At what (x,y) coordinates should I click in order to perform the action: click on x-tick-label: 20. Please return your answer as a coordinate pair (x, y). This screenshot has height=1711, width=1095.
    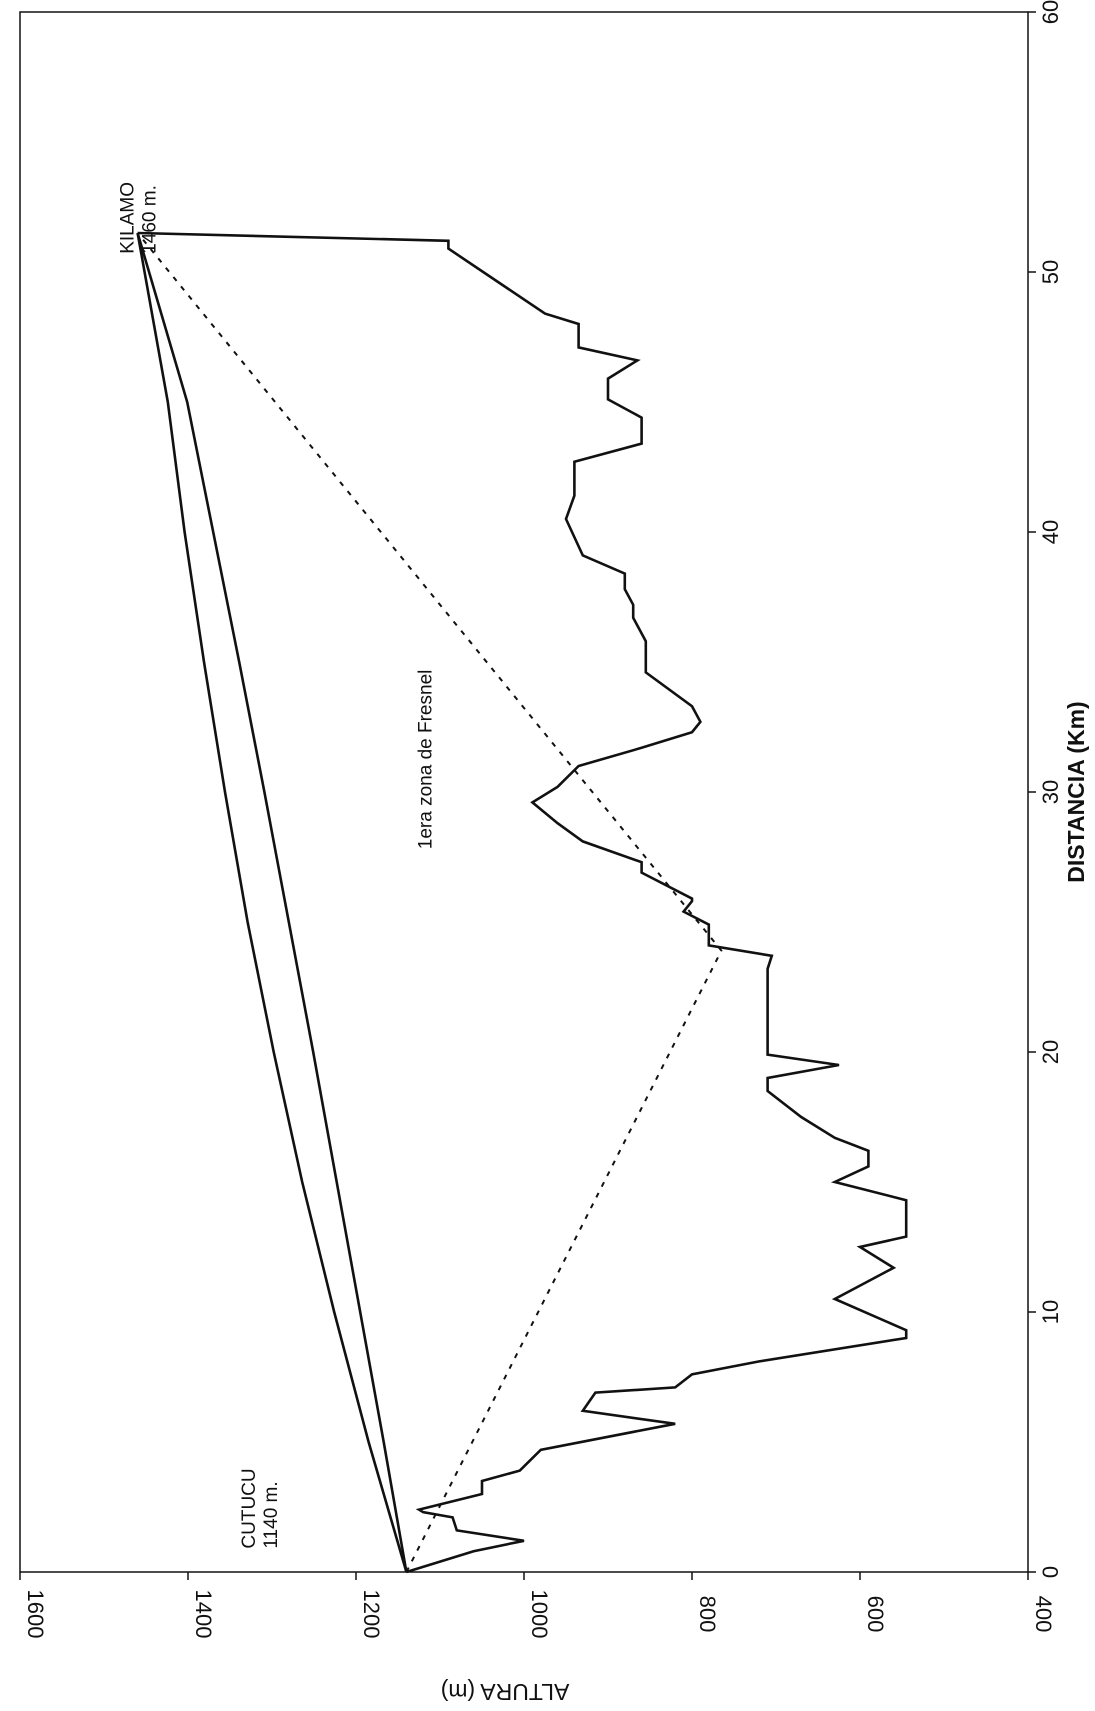
    Looking at the image, I should click on (1050, 1052).